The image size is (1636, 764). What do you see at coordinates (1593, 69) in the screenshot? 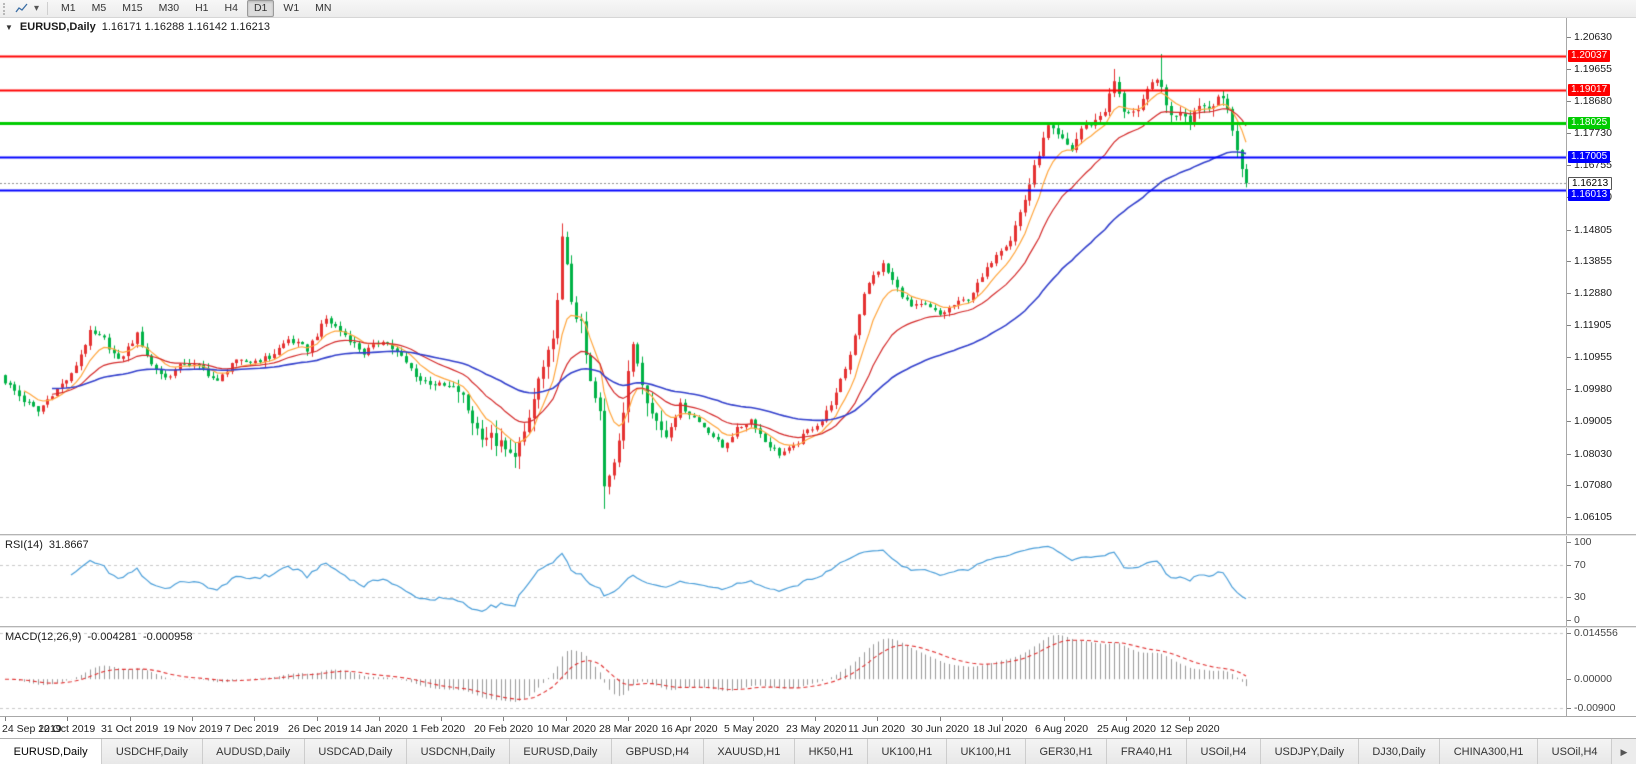
I see `price-tick-label: 1.19655` at bounding box center [1593, 69].